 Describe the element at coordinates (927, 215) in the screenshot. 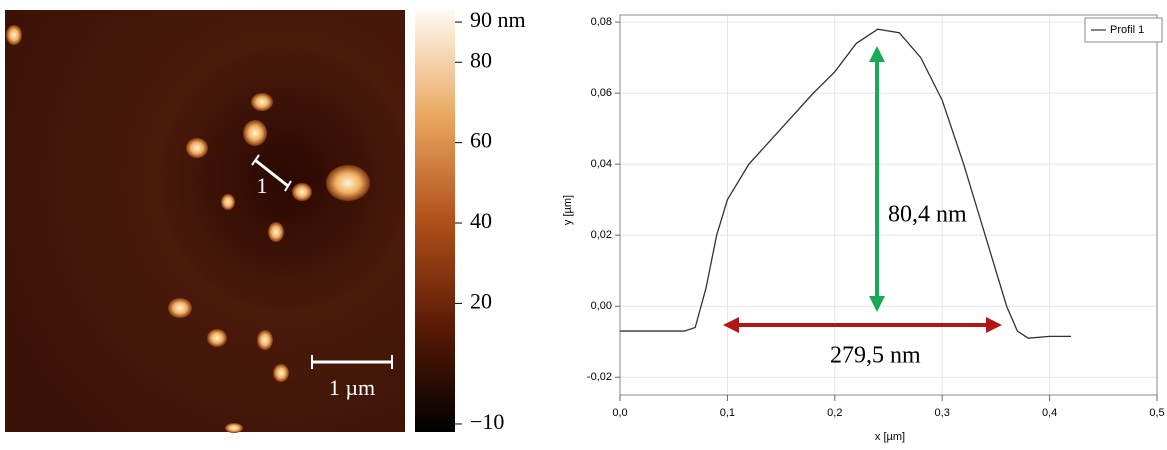

I see `annotation: 80,4 nm` at that location.